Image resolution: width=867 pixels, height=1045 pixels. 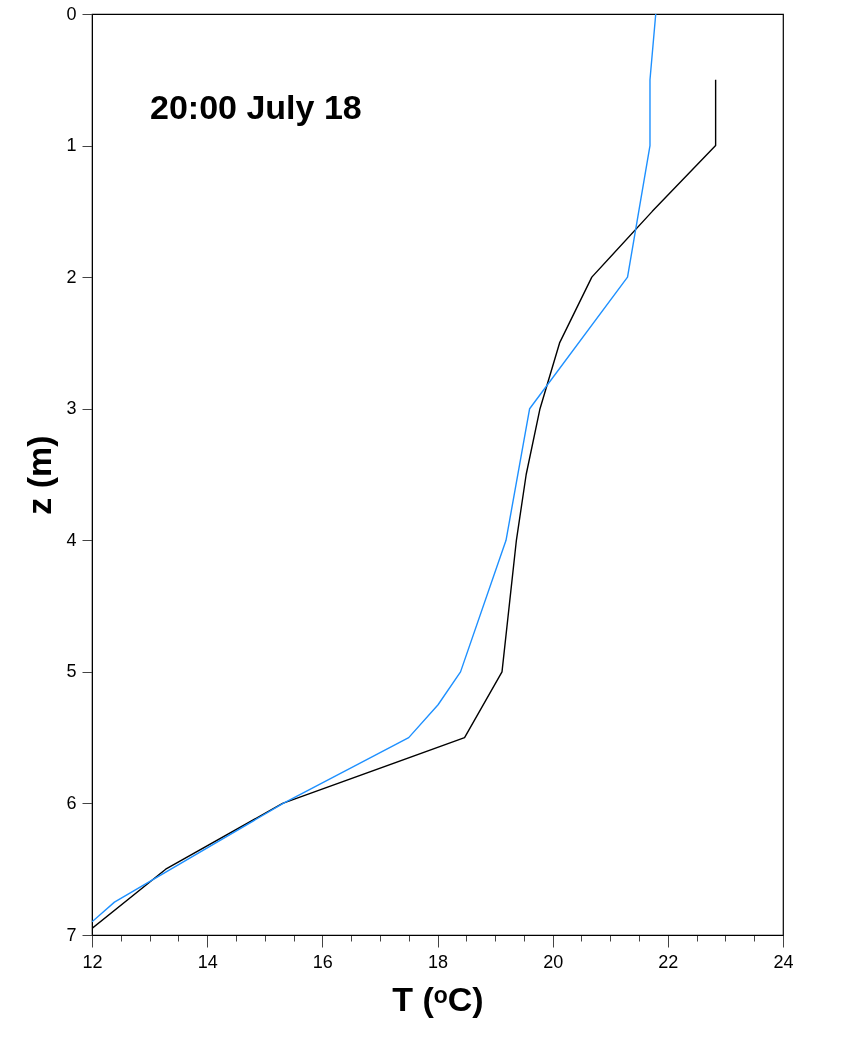 What do you see at coordinates (256, 107) in the screenshot?
I see `annotation: 20:00 July 18` at bounding box center [256, 107].